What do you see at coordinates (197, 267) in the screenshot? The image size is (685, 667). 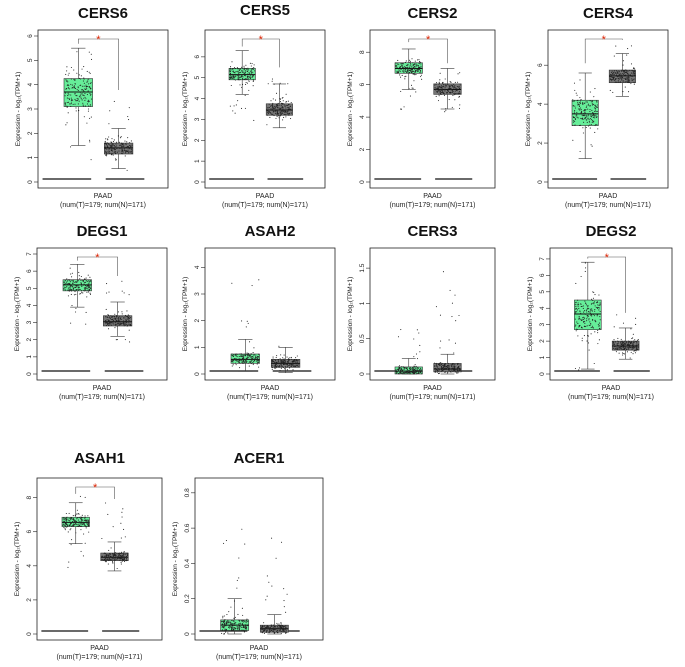 I see `y-tick-label: 4` at bounding box center [197, 267].